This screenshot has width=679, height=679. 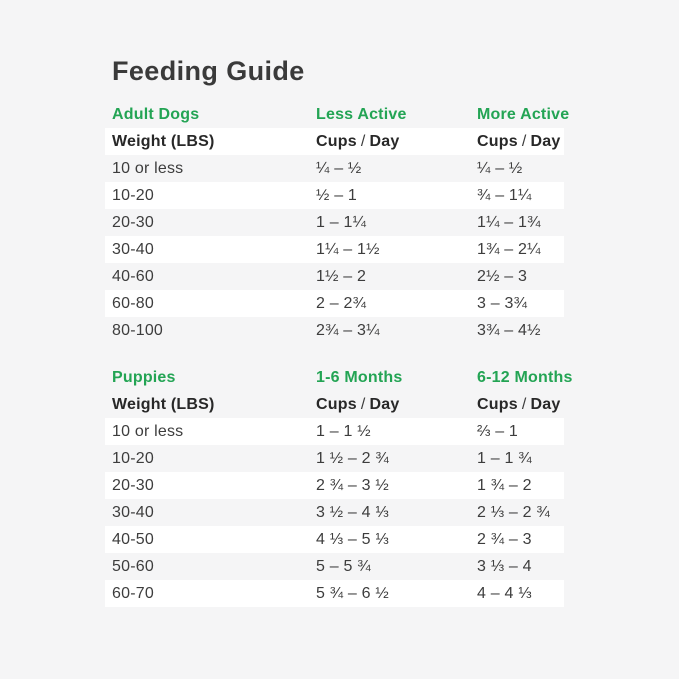 I want to click on table-row: 20-30 2 ¾ – 3 ½ 1 ¾ – 2, so click(x=334, y=485).